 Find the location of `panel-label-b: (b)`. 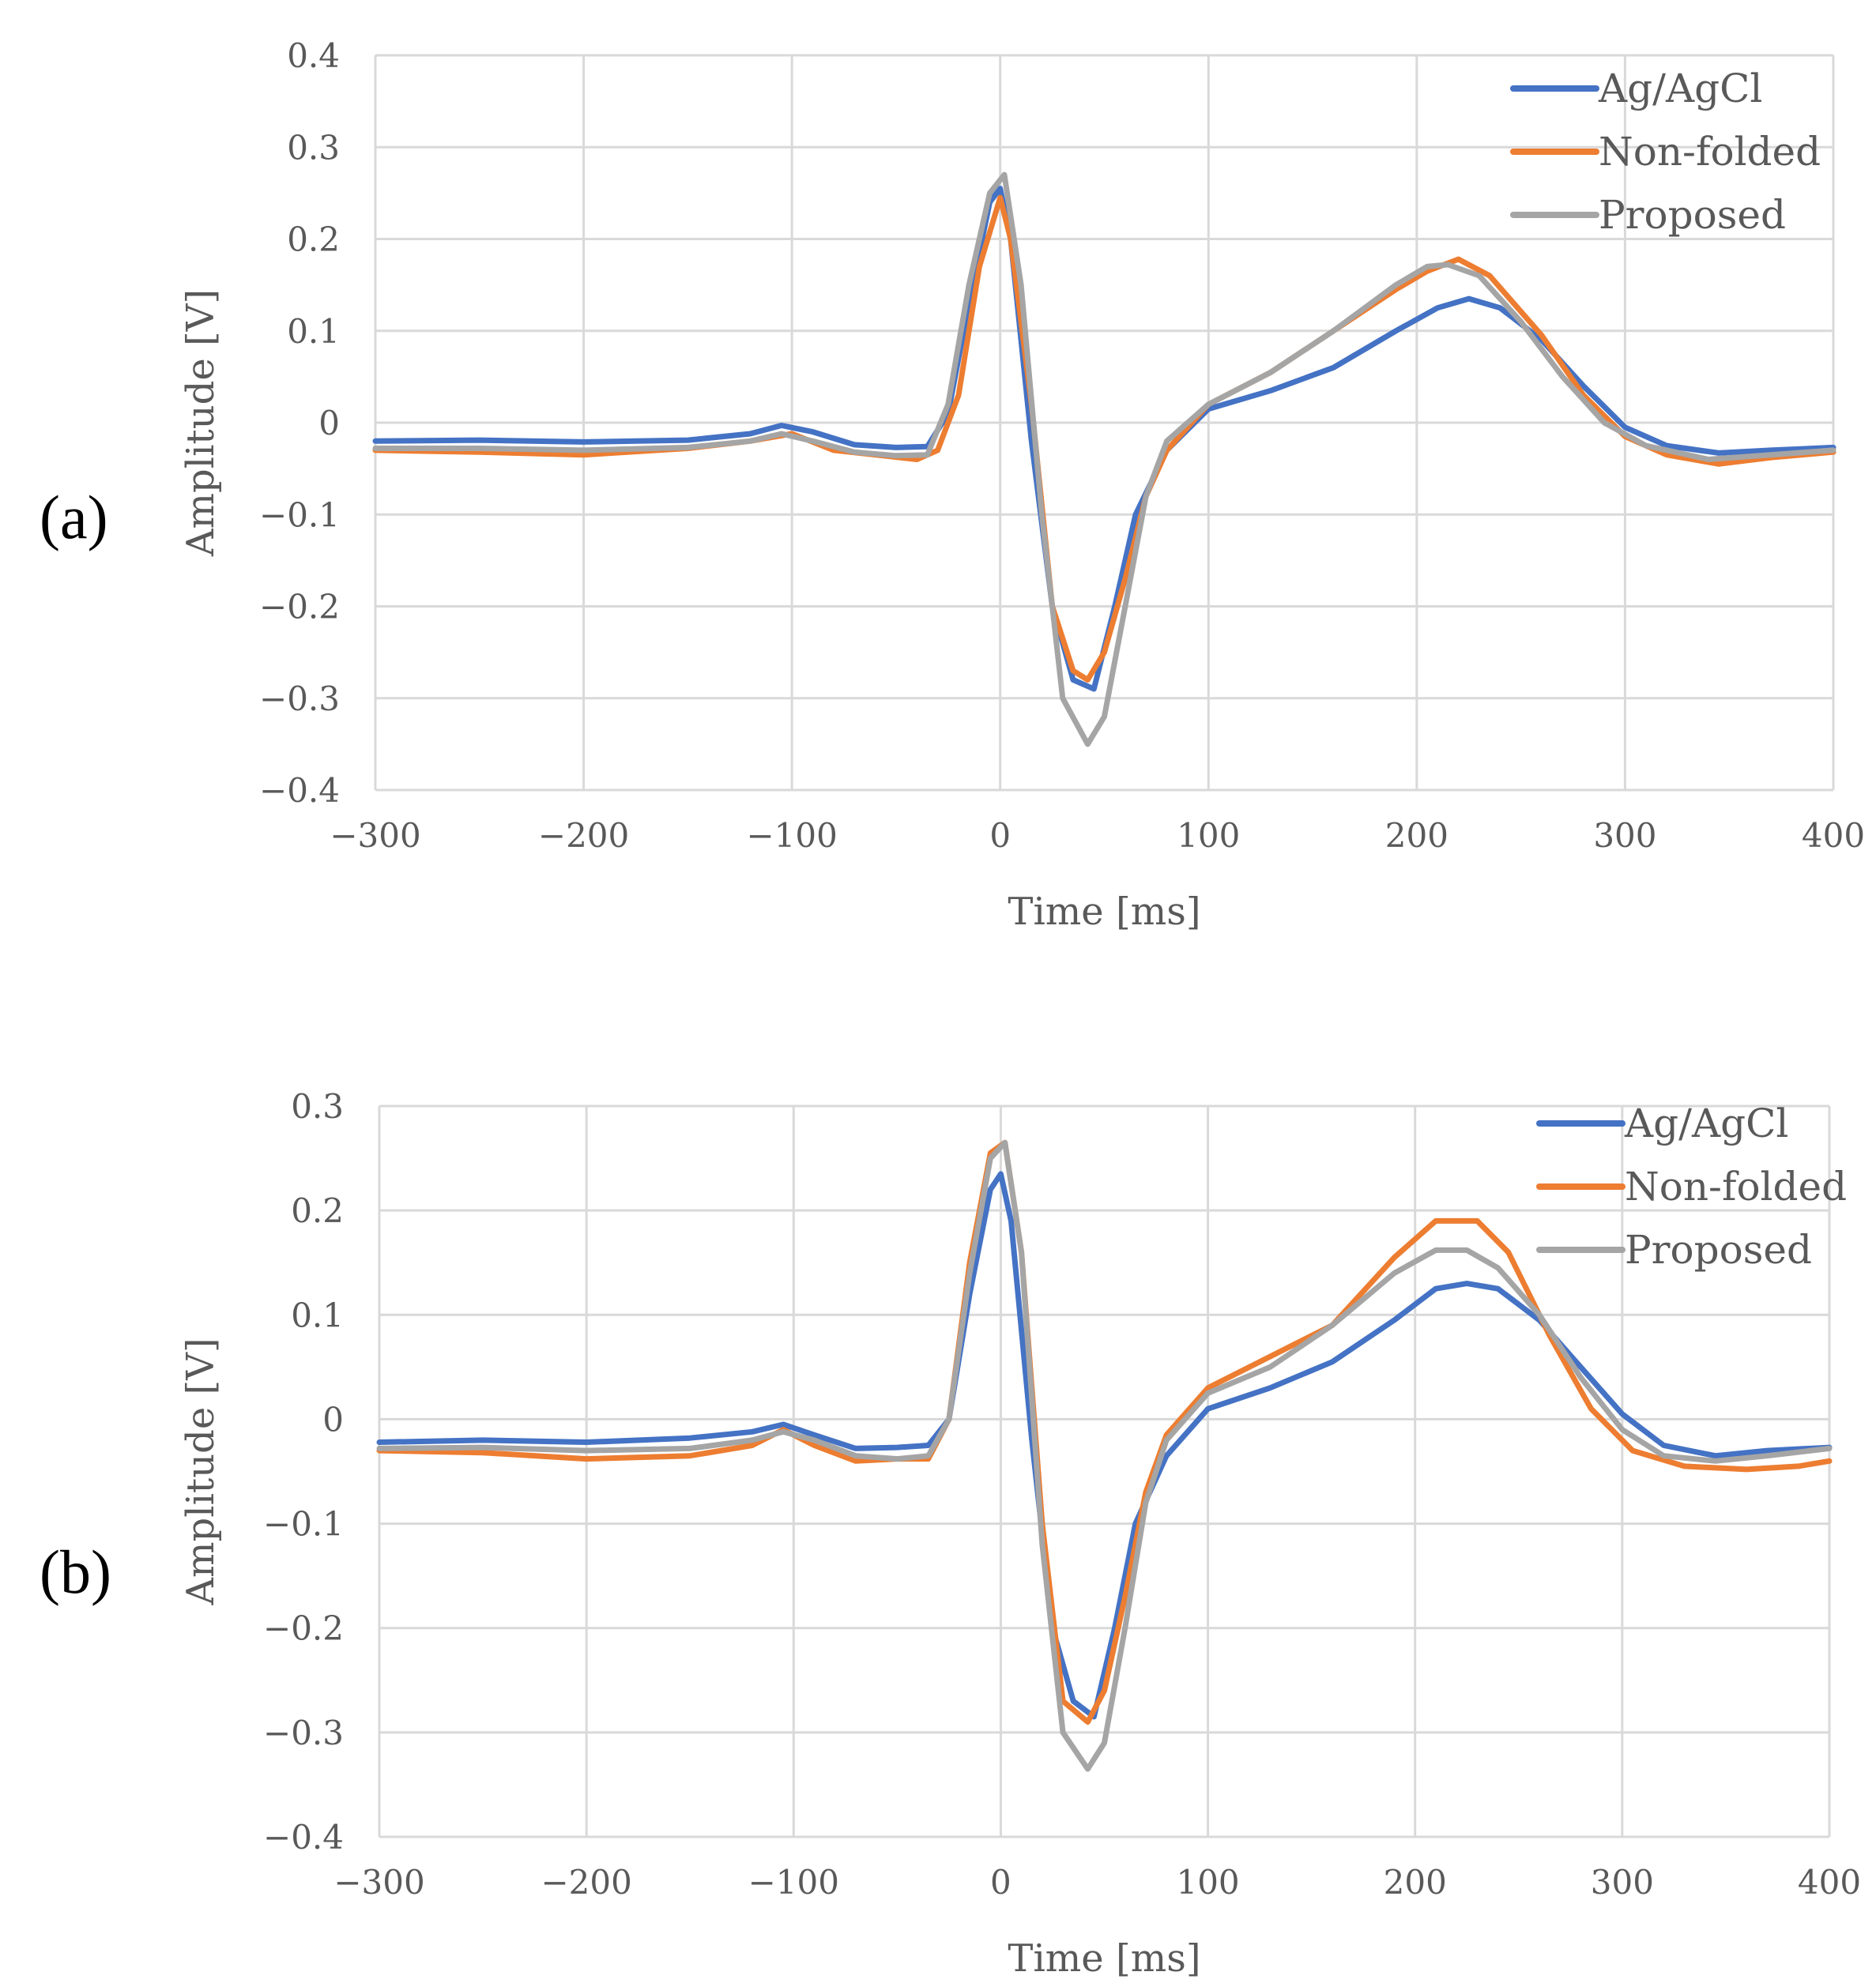

panel-label-b: (b) is located at coordinates (76, 1571).